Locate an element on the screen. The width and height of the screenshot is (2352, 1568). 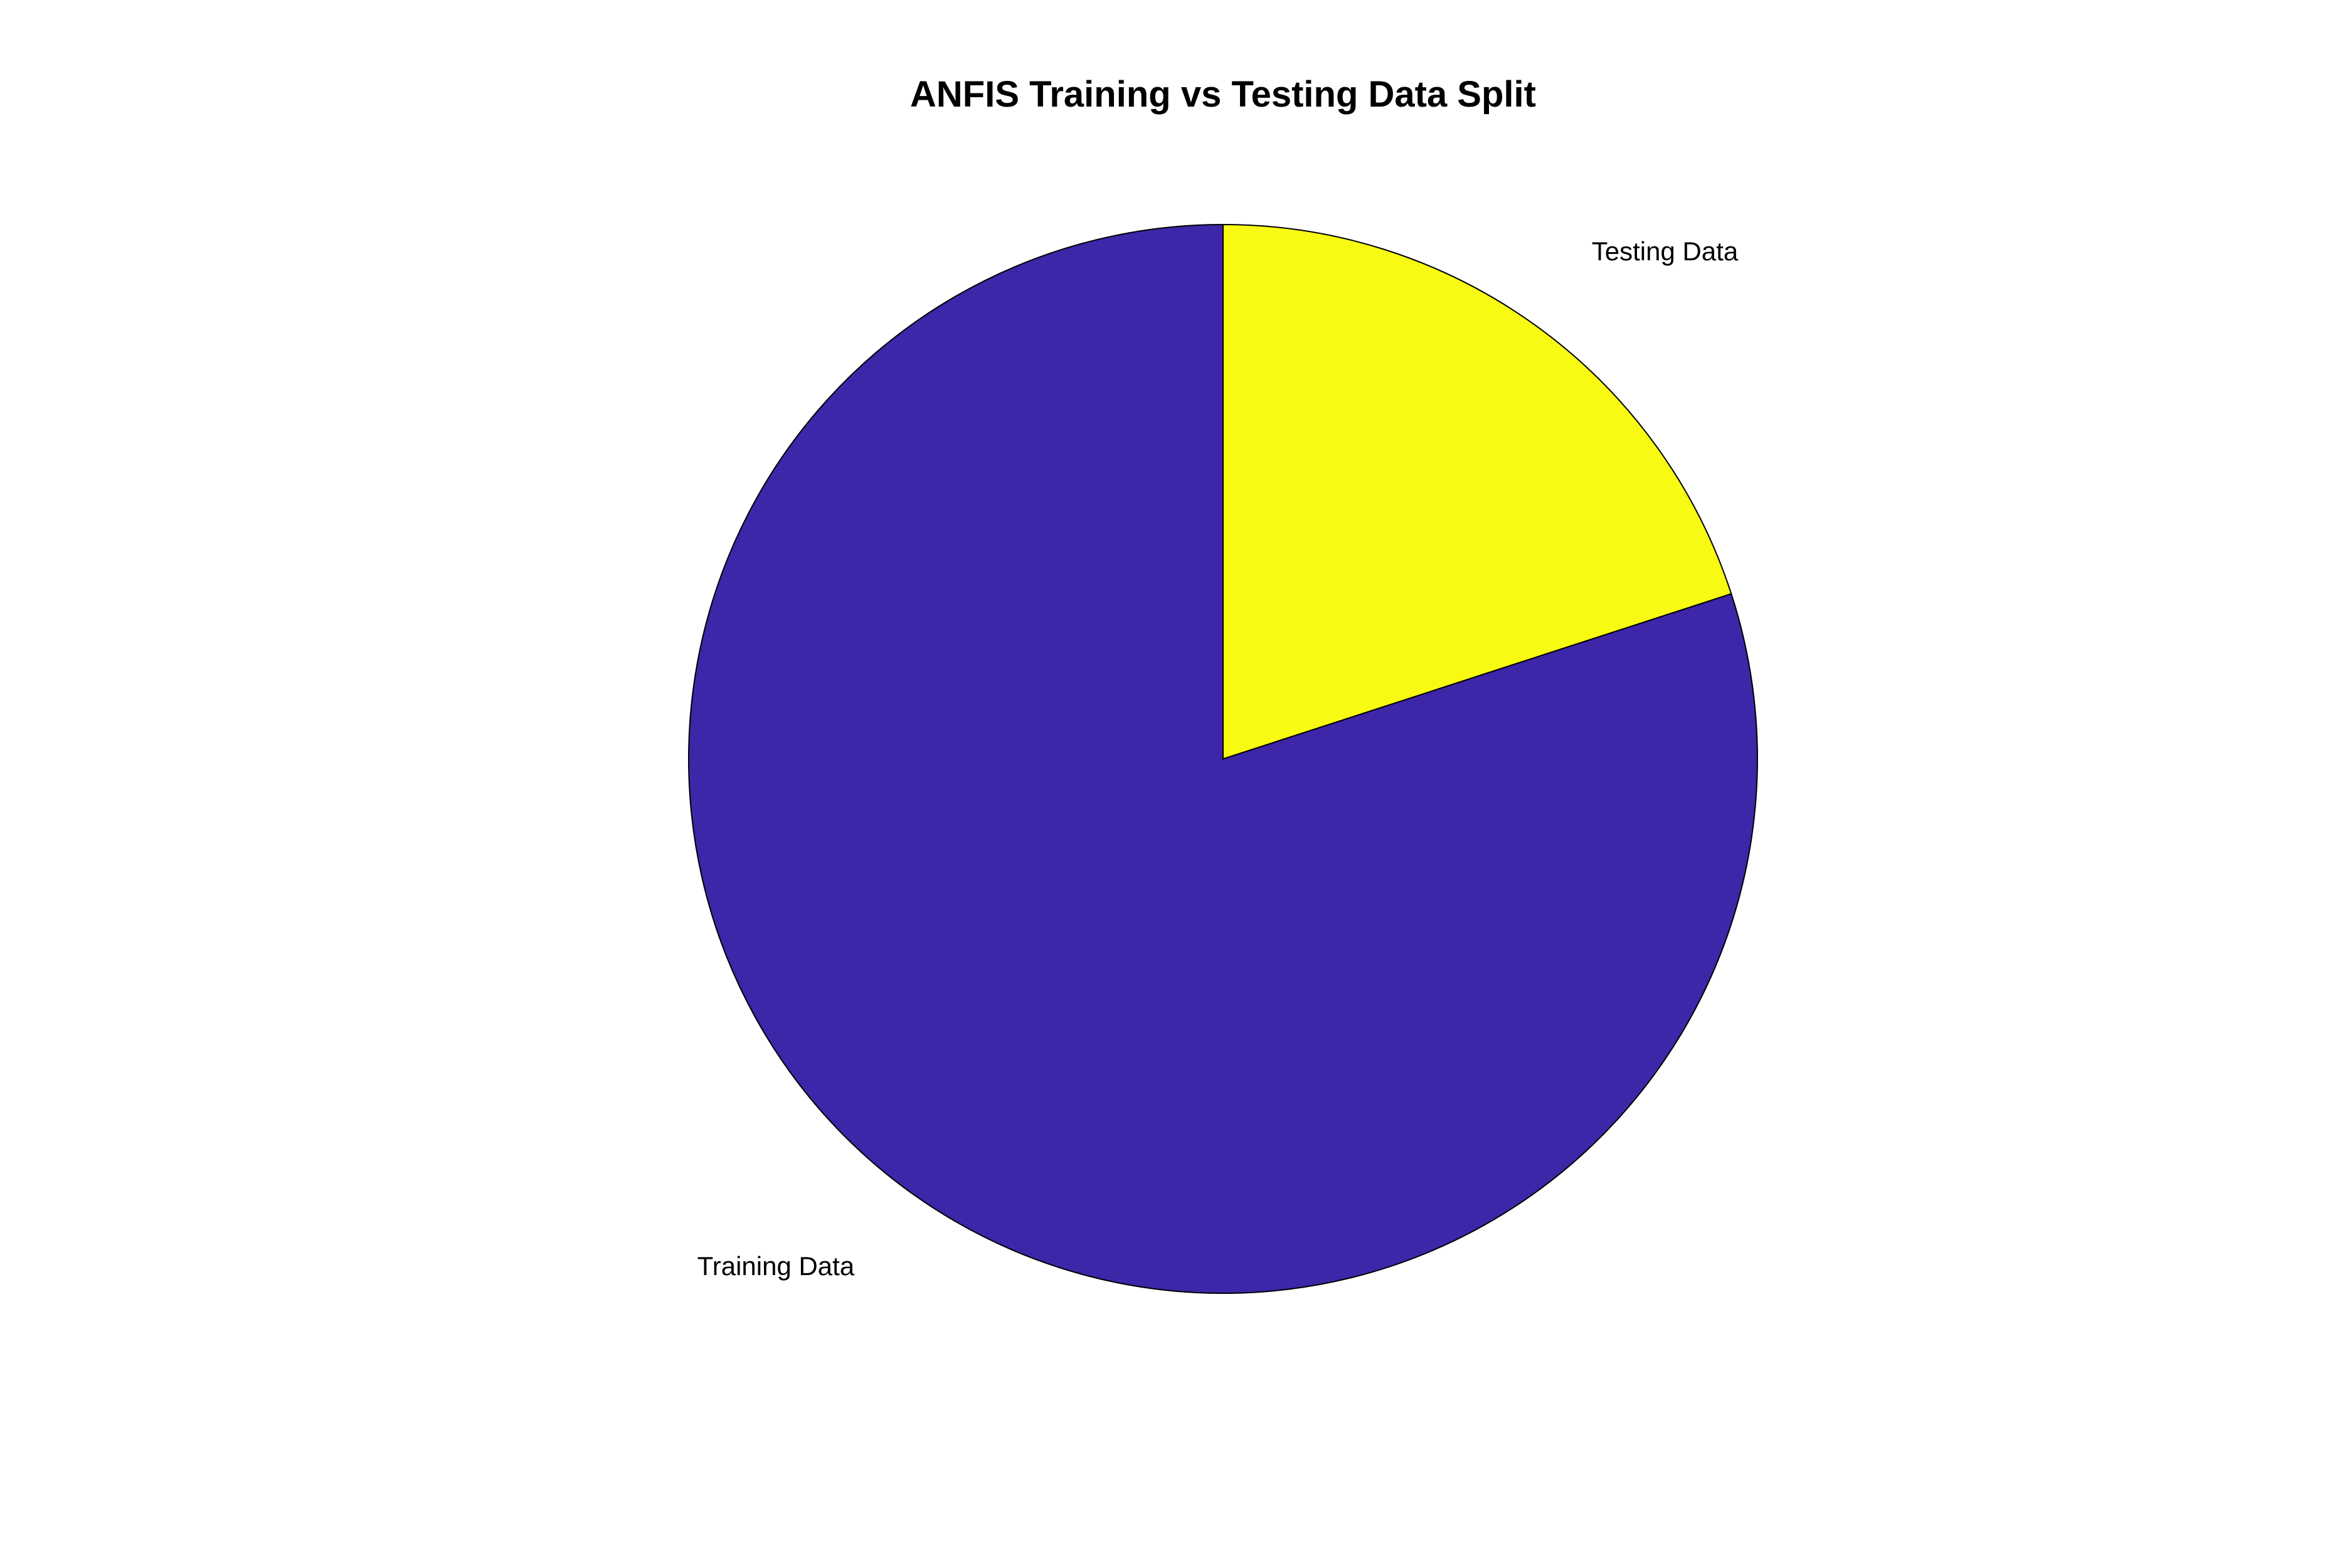
chart-title: ANFIS Training vs Testing Data Split is located at coordinates (1223, 94).